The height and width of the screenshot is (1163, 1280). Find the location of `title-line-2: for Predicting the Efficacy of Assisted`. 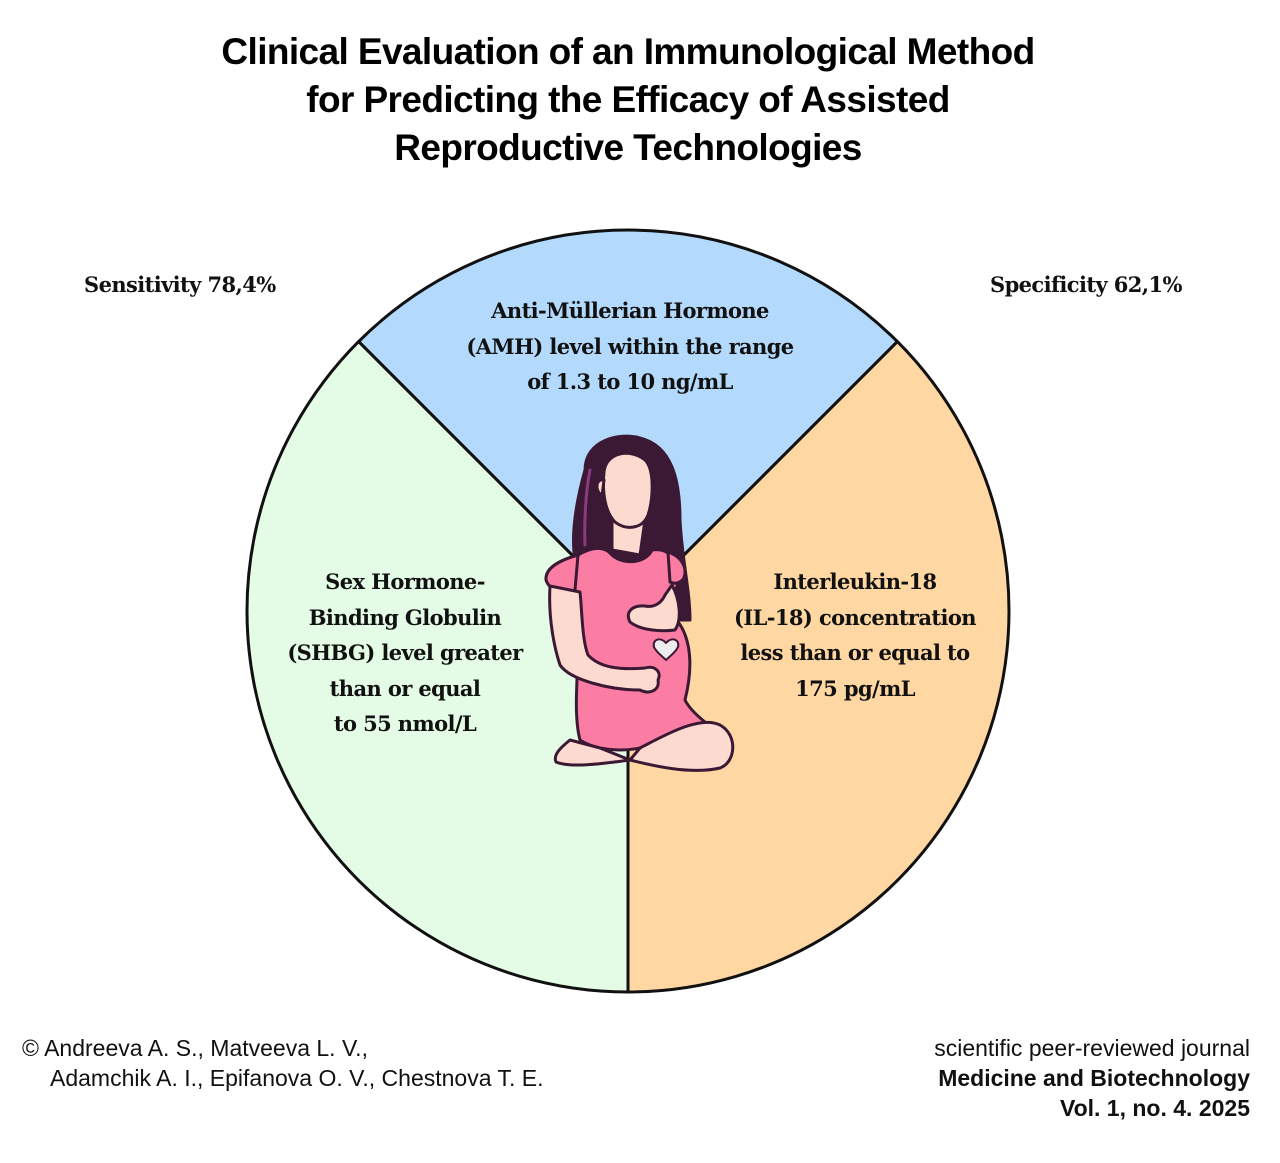

title-line-2: for Predicting the Efficacy of Assisted is located at coordinates (628, 99).